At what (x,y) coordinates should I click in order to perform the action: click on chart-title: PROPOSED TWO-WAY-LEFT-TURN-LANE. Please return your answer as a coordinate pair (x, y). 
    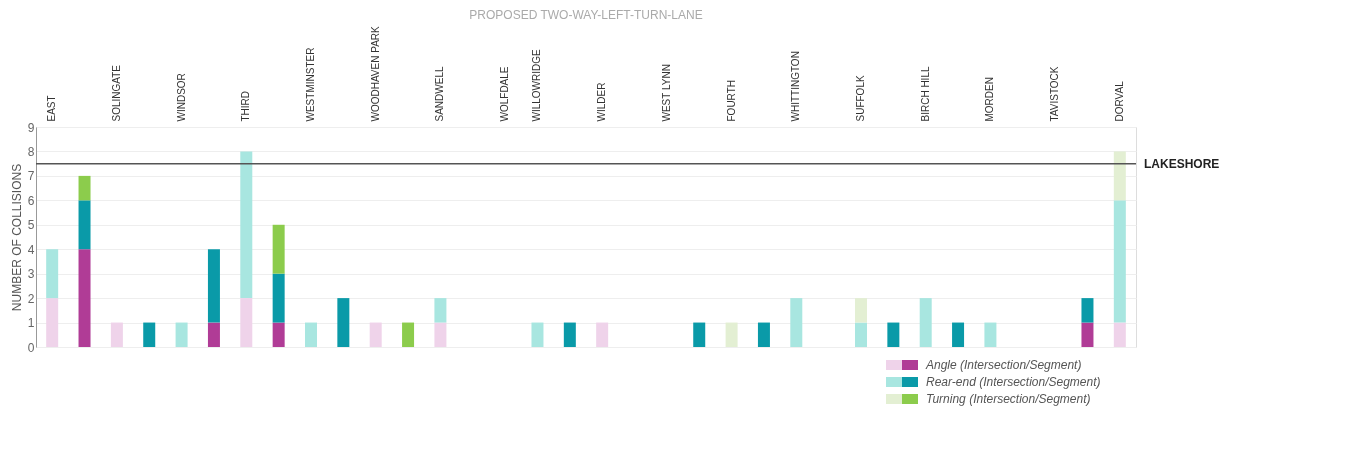
    Looking at the image, I should click on (586, 14).